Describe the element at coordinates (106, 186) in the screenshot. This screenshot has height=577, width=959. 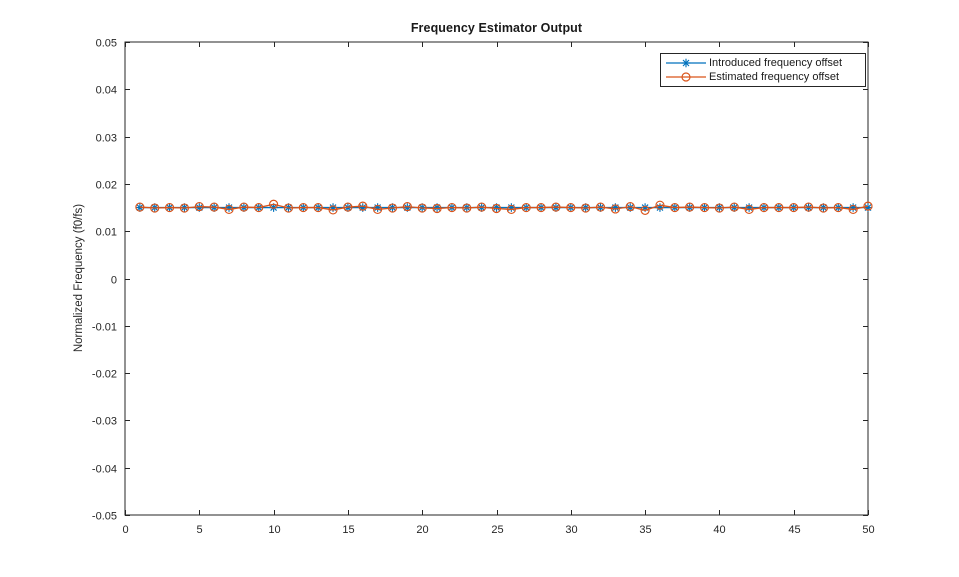
I see `svg-text: 0.02` at that location.